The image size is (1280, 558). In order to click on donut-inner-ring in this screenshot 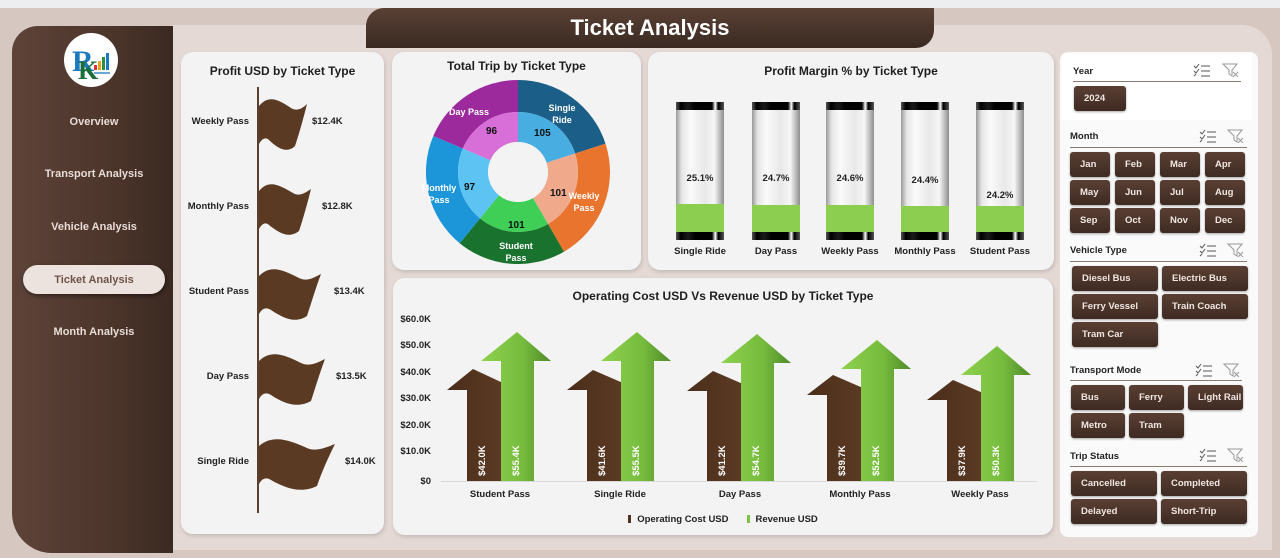, I will do `click(518, 172)`.